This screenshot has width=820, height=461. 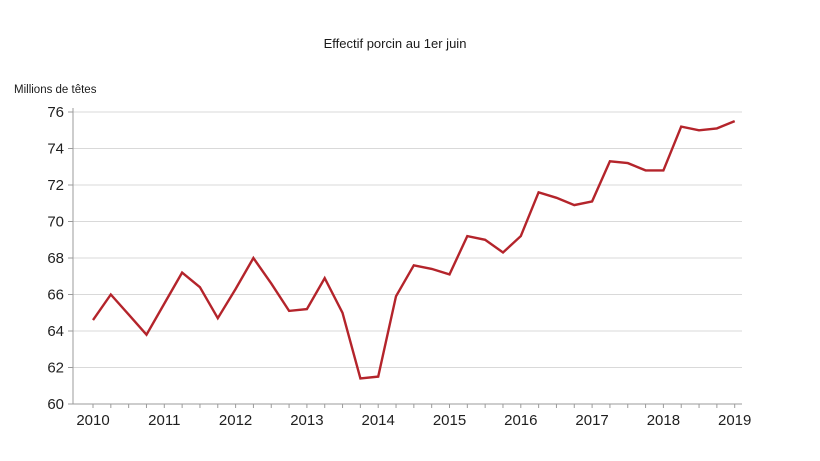 I want to click on x-tick-label: 2011, so click(x=164, y=420).